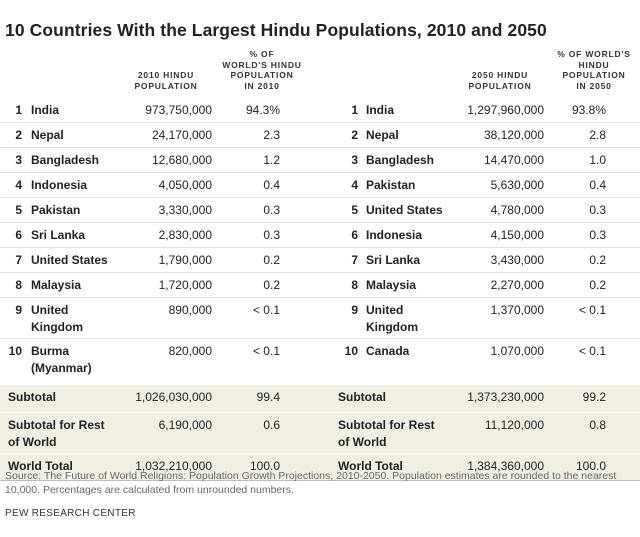  What do you see at coordinates (370, 466) in the screenshot?
I see `world-total-label-2050: World Total` at bounding box center [370, 466].